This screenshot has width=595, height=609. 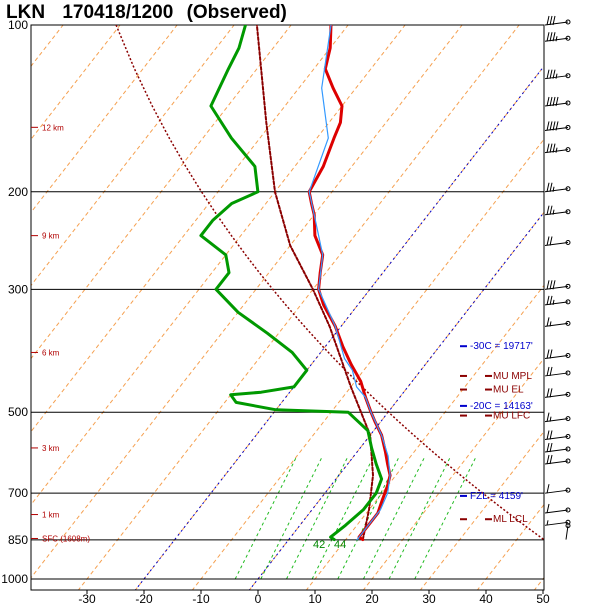 I want to click on pressure-label-200: 200, so click(x=18, y=192).